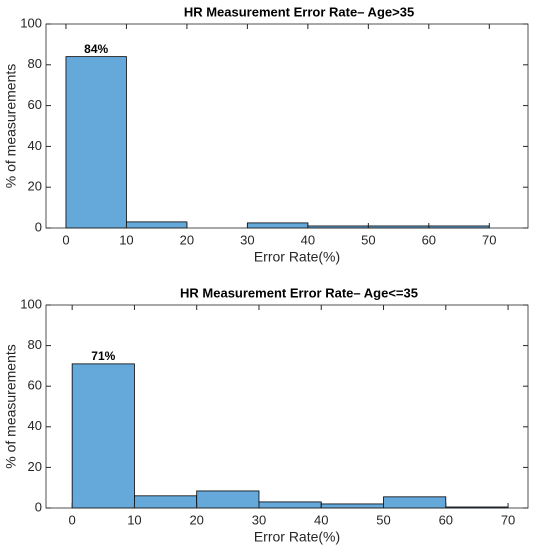 This screenshot has height=550, width=536. Describe the element at coordinates (96, 49) in the screenshot. I see `data-label: 84%` at that location.